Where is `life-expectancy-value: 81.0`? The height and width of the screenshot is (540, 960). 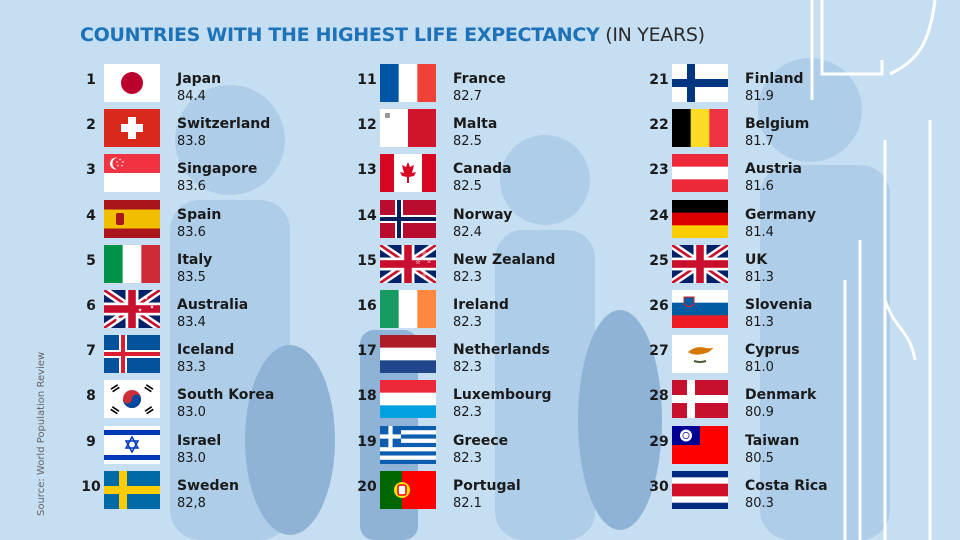
life-expectancy-value: 81.0 is located at coordinates (759, 368).